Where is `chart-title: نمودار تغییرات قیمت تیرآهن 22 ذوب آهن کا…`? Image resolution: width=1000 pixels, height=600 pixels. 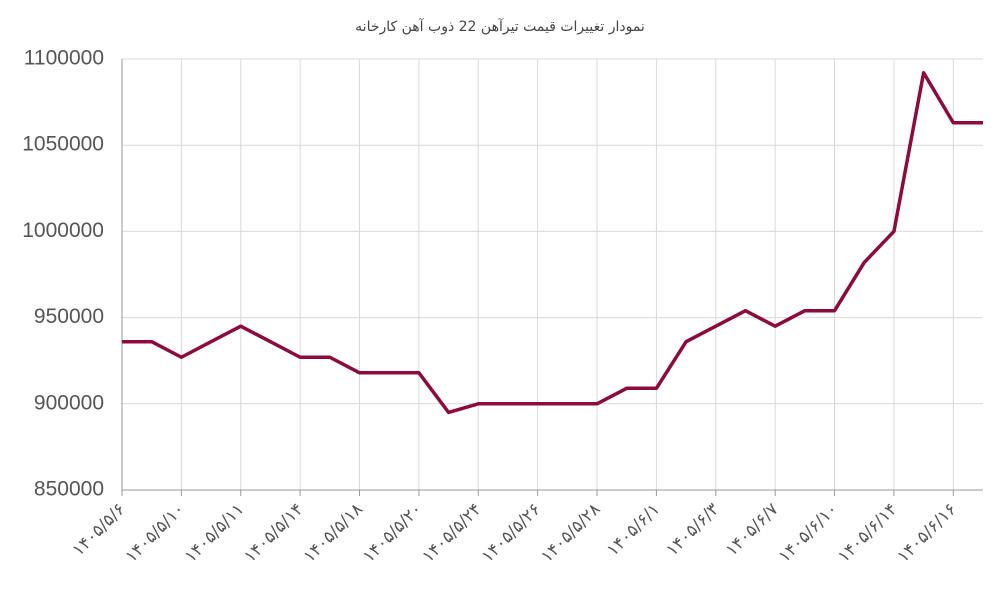 chart-title: نمودار تغییرات قیمت تیرآهن 22 ذوب آهن کا… is located at coordinates (500, 26).